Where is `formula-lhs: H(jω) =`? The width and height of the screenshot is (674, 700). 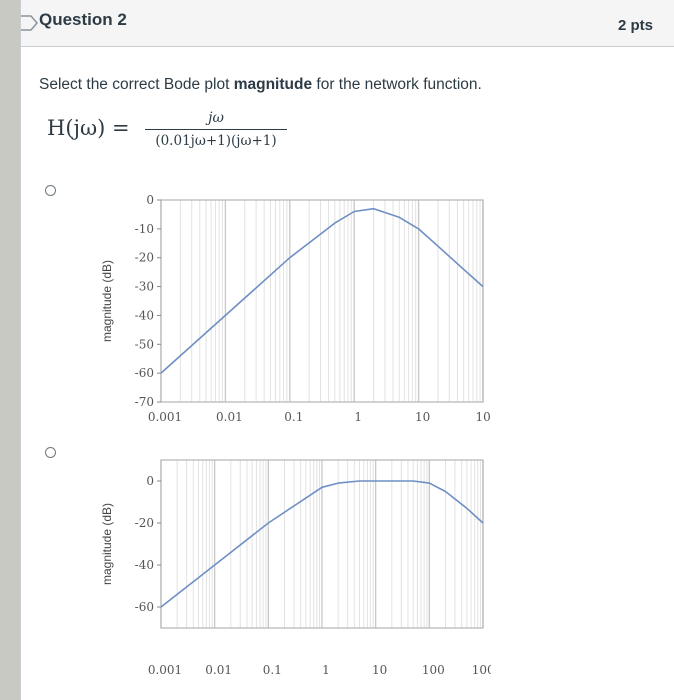
formula-lhs: H(jω) = is located at coordinates (88, 128).